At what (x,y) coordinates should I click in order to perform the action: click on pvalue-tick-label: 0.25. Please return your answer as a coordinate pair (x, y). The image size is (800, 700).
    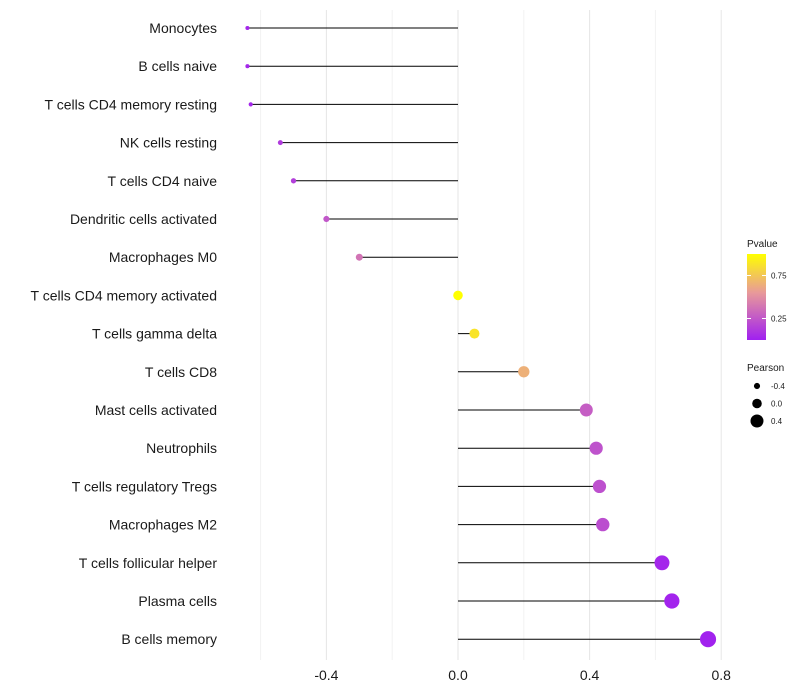
    Looking at the image, I should click on (779, 319).